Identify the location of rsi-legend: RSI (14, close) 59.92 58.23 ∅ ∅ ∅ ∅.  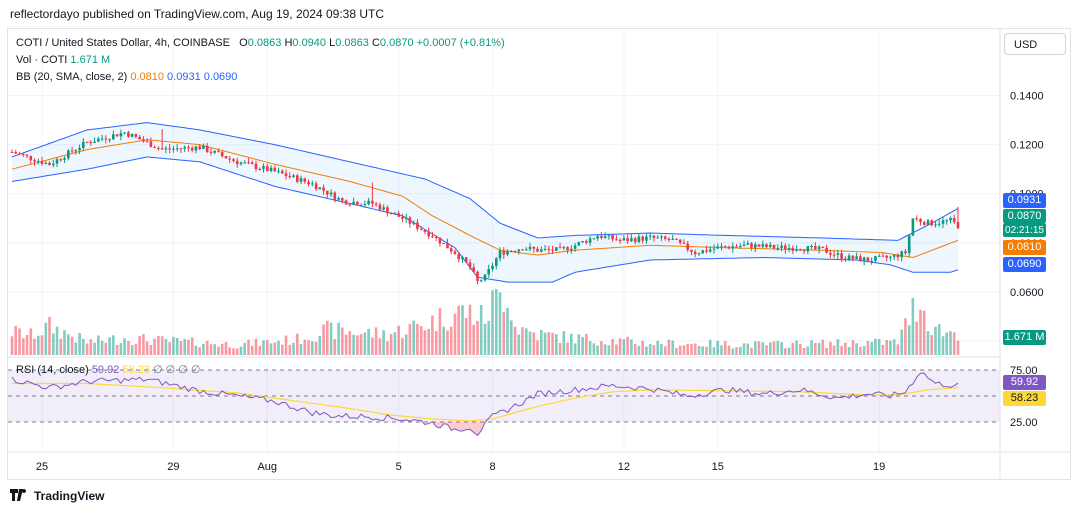
(108, 369).